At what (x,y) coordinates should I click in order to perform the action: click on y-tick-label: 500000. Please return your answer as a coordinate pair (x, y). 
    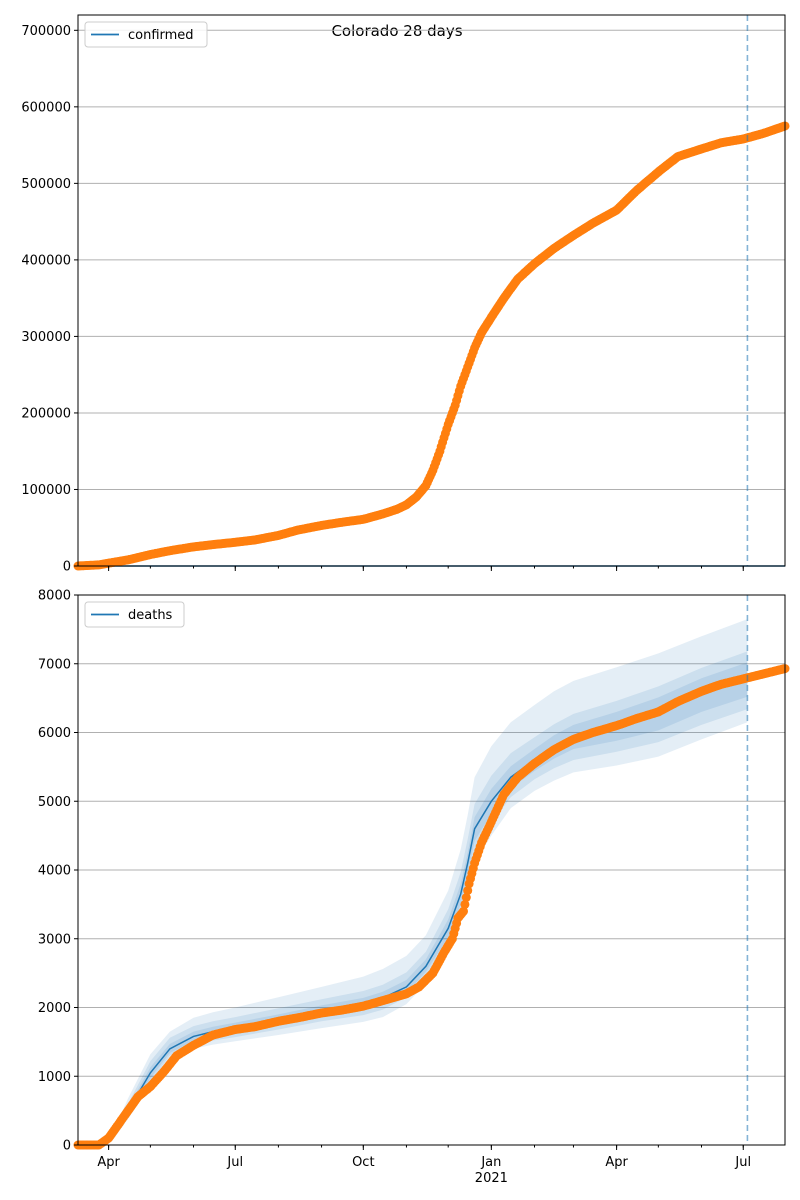
    Looking at the image, I should click on (46, 184).